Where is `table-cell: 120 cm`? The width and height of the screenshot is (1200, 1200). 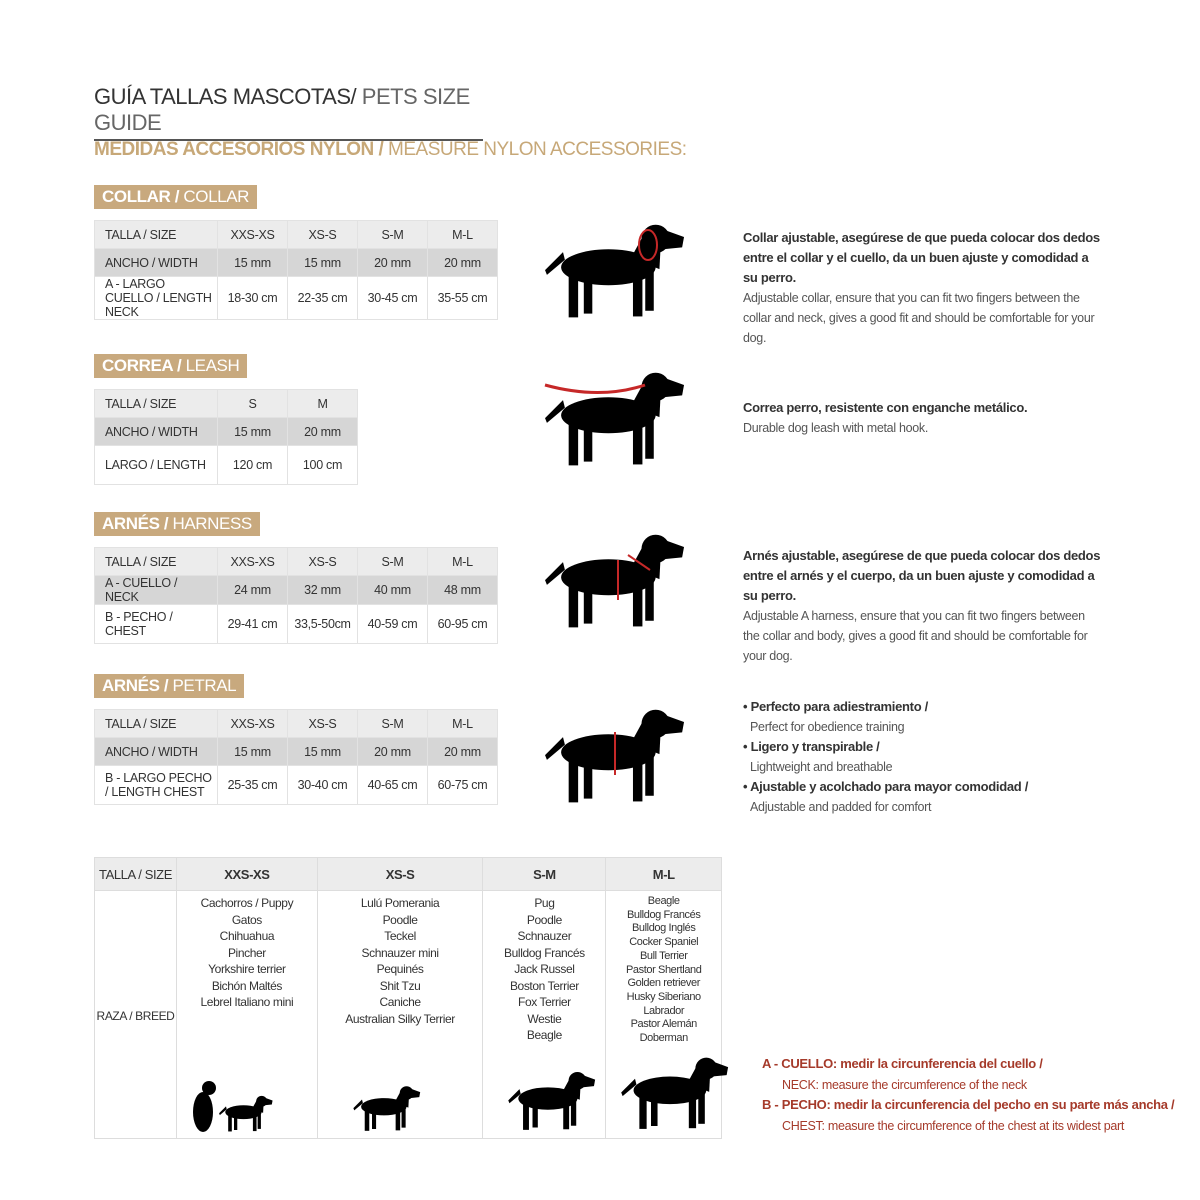
table-cell: 120 cm is located at coordinates (252, 465).